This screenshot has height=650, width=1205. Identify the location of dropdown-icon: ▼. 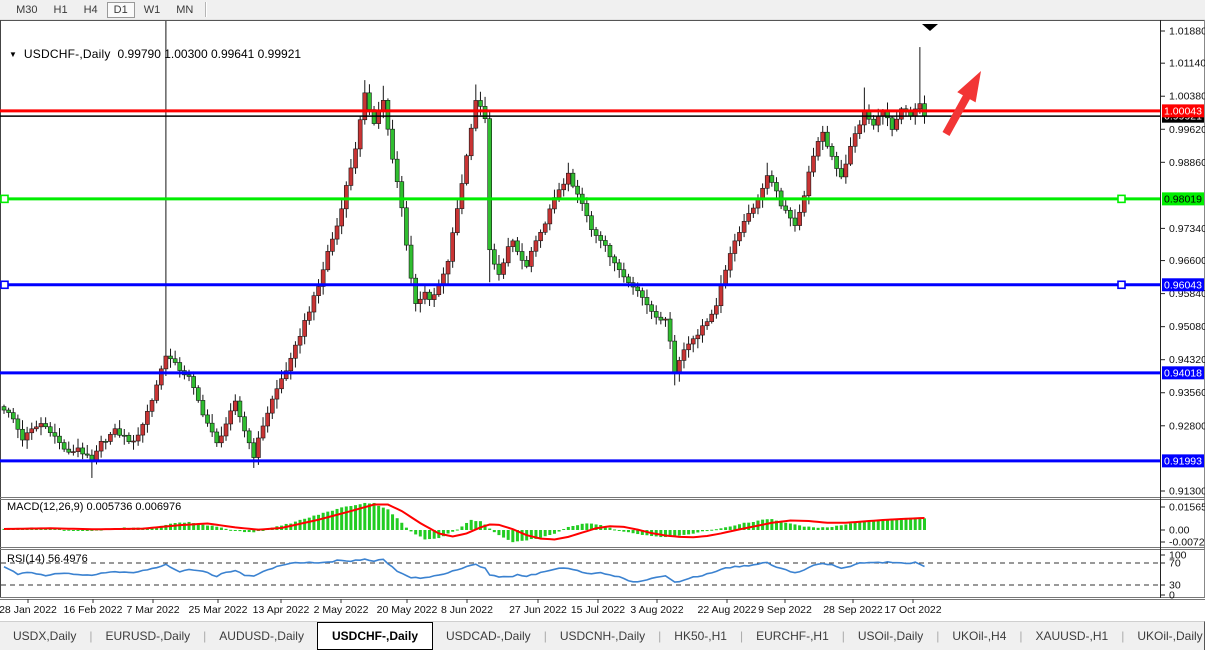
(13, 54).